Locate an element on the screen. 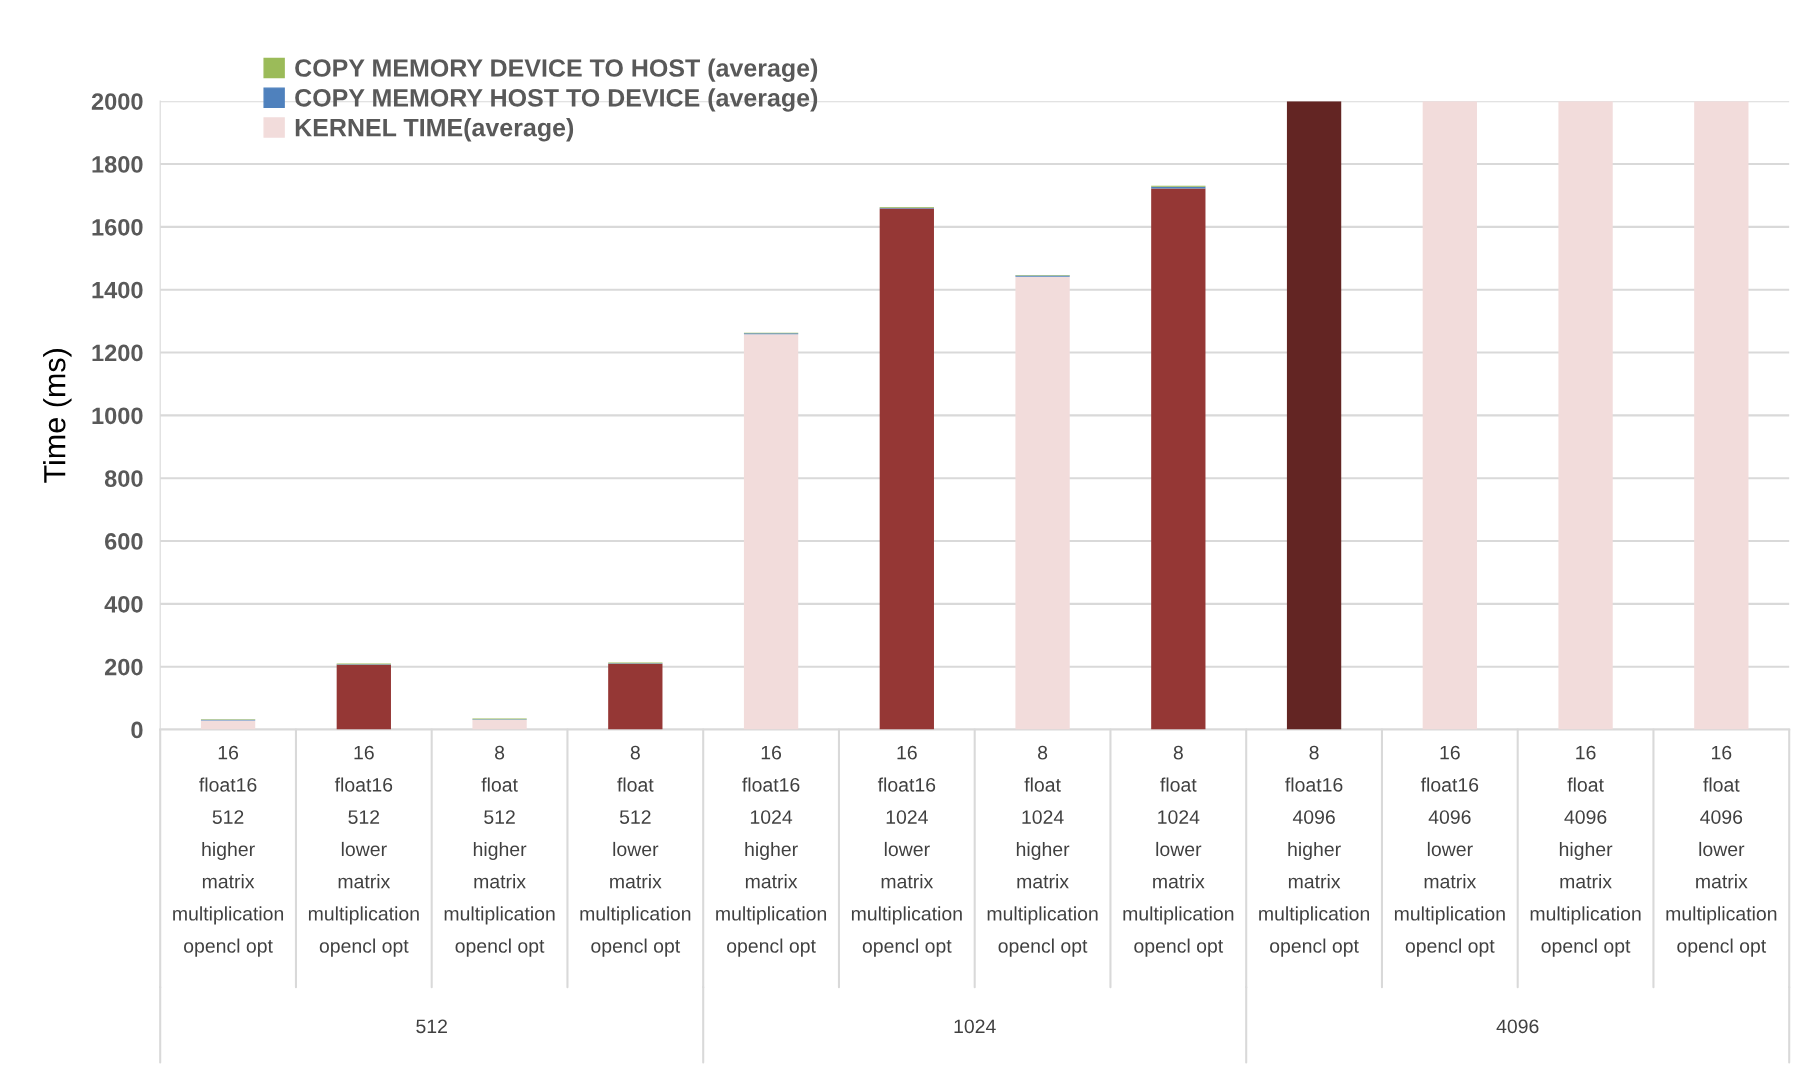 The width and height of the screenshot is (1800, 1065). text: 4096 is located at coordinates (1517, 1026).